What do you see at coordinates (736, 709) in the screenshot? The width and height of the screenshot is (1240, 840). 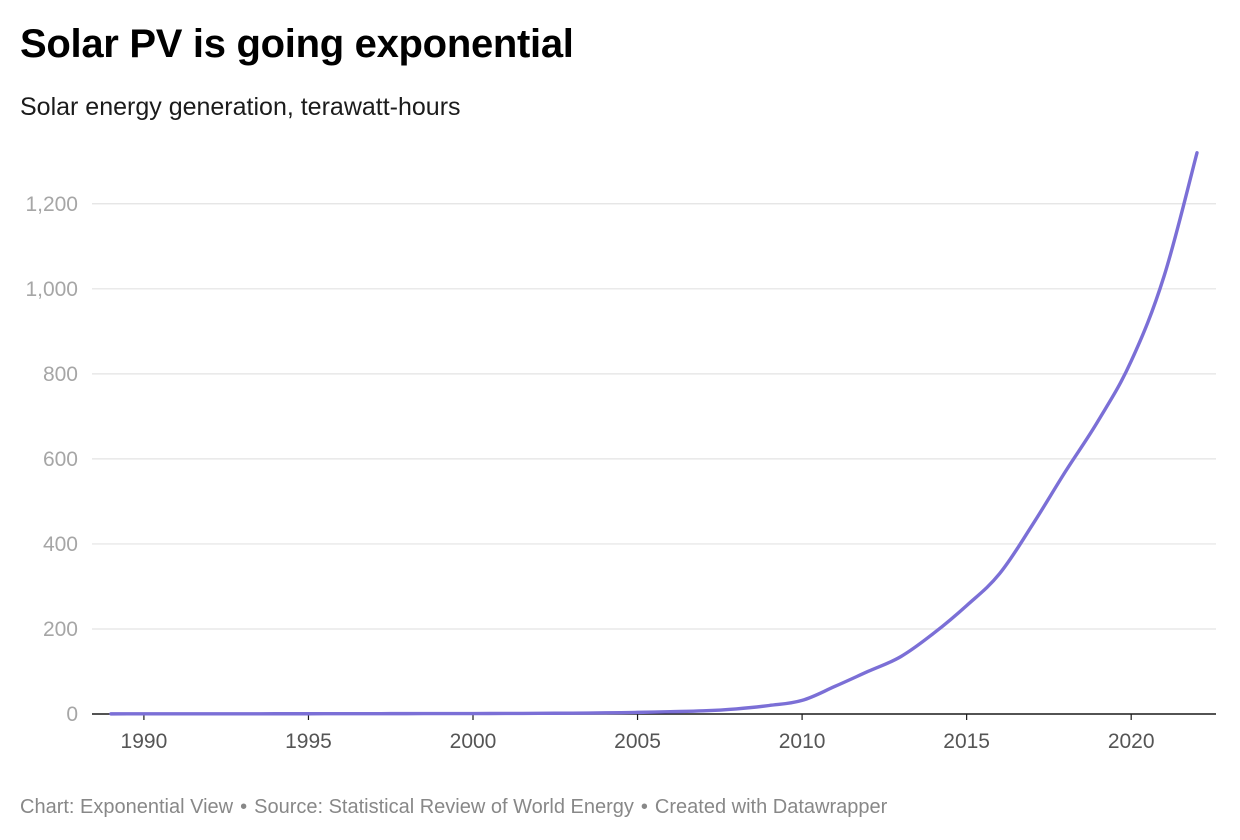 I see `data-point-2008` at bounding box center [736, 709].